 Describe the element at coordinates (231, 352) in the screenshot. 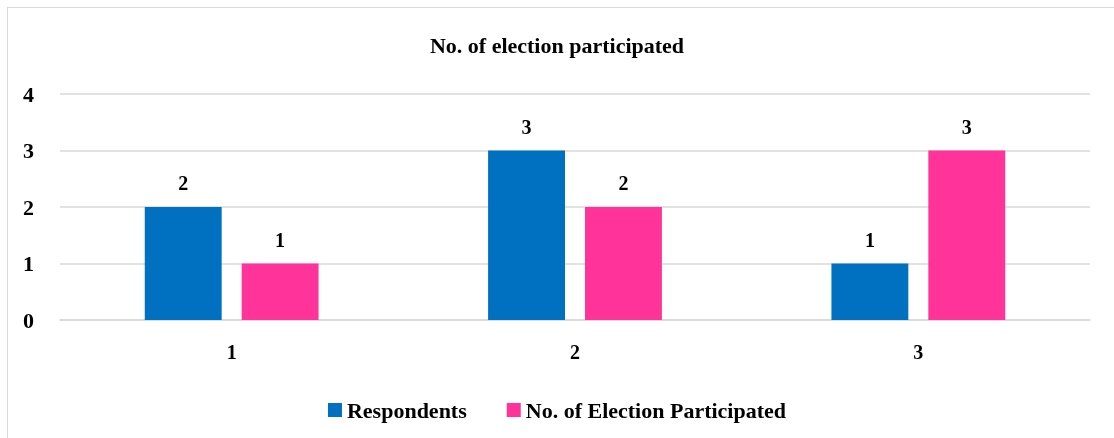

I see `x-tick-label: 1` at that location.